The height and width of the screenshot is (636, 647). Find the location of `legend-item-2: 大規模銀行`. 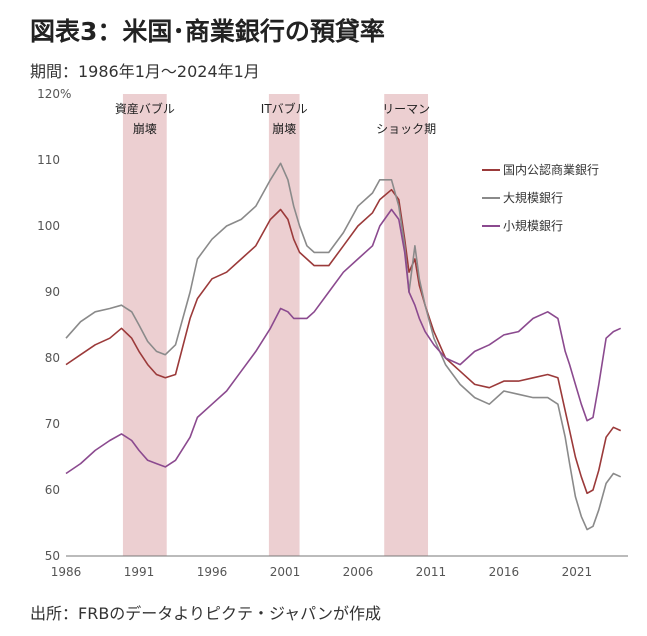

legend-item-2: 大規模銀行 is located at coordinates (522, 197).